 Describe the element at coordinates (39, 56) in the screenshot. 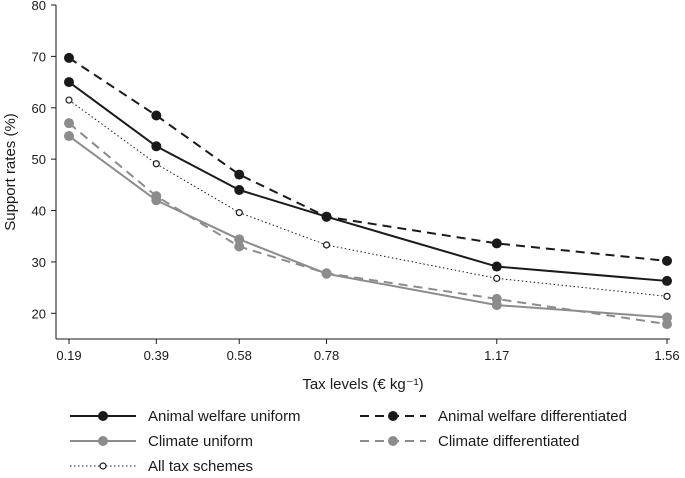

I see `y-tick-label: 70` at that location.